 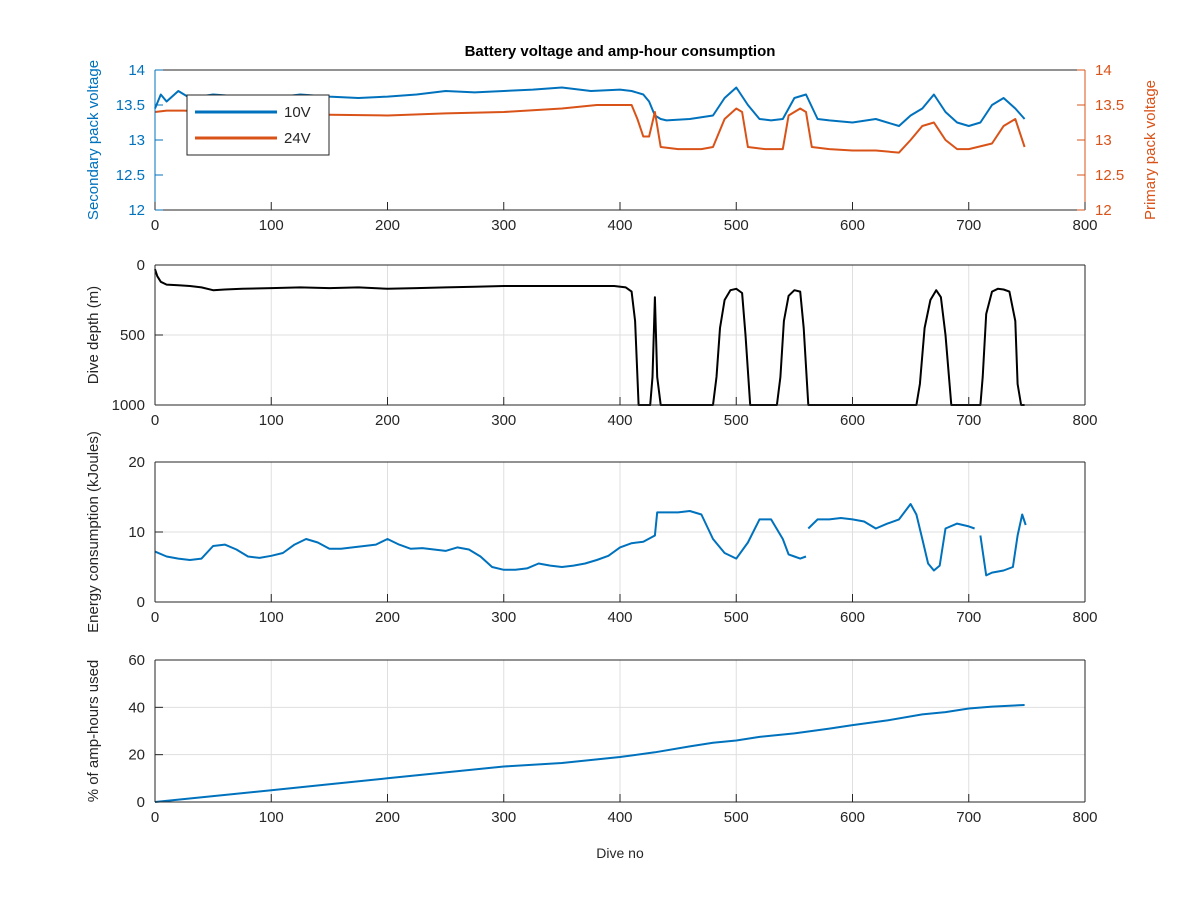 I want to click on legend-label-10v: 10V, so click(x=297, y=112).